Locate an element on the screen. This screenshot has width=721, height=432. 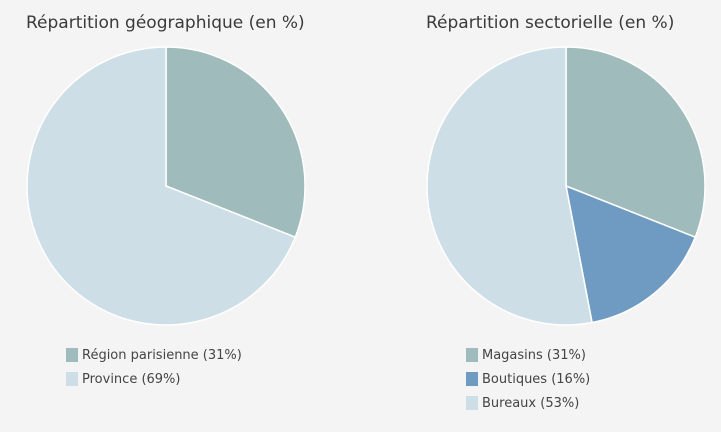
legend-item-boutiques: Boutiques (16%) is located at coordinates (528, 379).